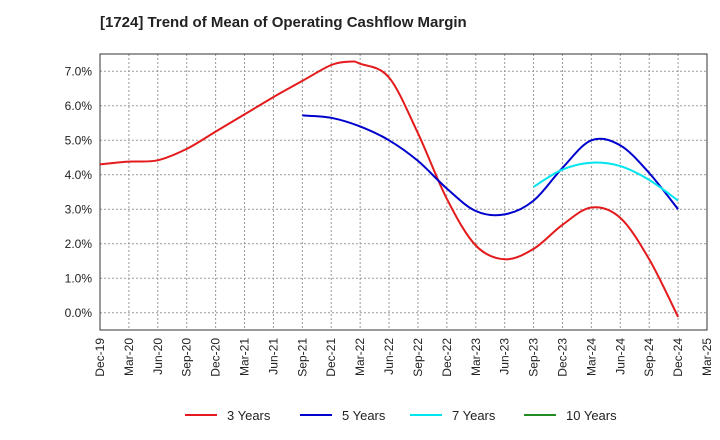 This screenshot has width=720, height=440. I want to click on x-tick-label: Mar-21, so click(245, 357).